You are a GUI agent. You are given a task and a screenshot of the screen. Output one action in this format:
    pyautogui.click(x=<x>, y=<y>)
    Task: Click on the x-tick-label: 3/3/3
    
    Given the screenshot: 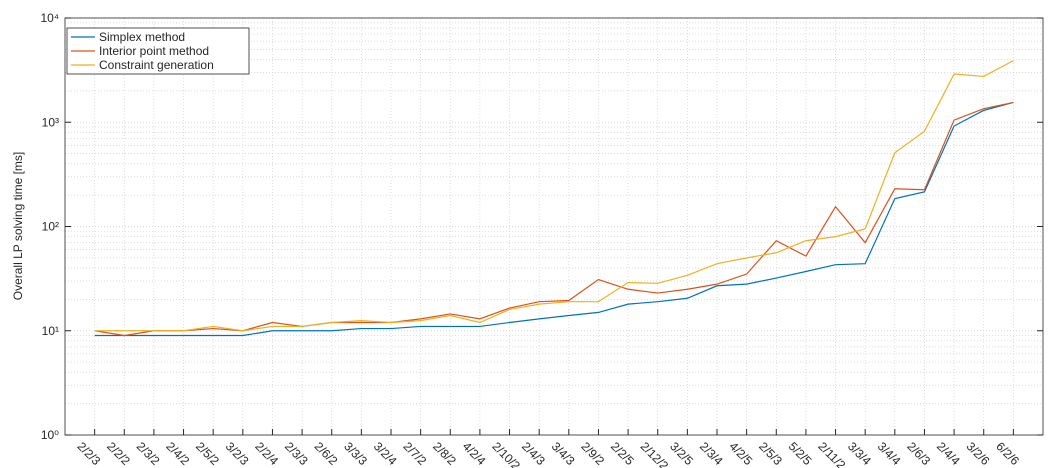 What is the action you would take?
    pyautogui.click(x=355, y=453)
    